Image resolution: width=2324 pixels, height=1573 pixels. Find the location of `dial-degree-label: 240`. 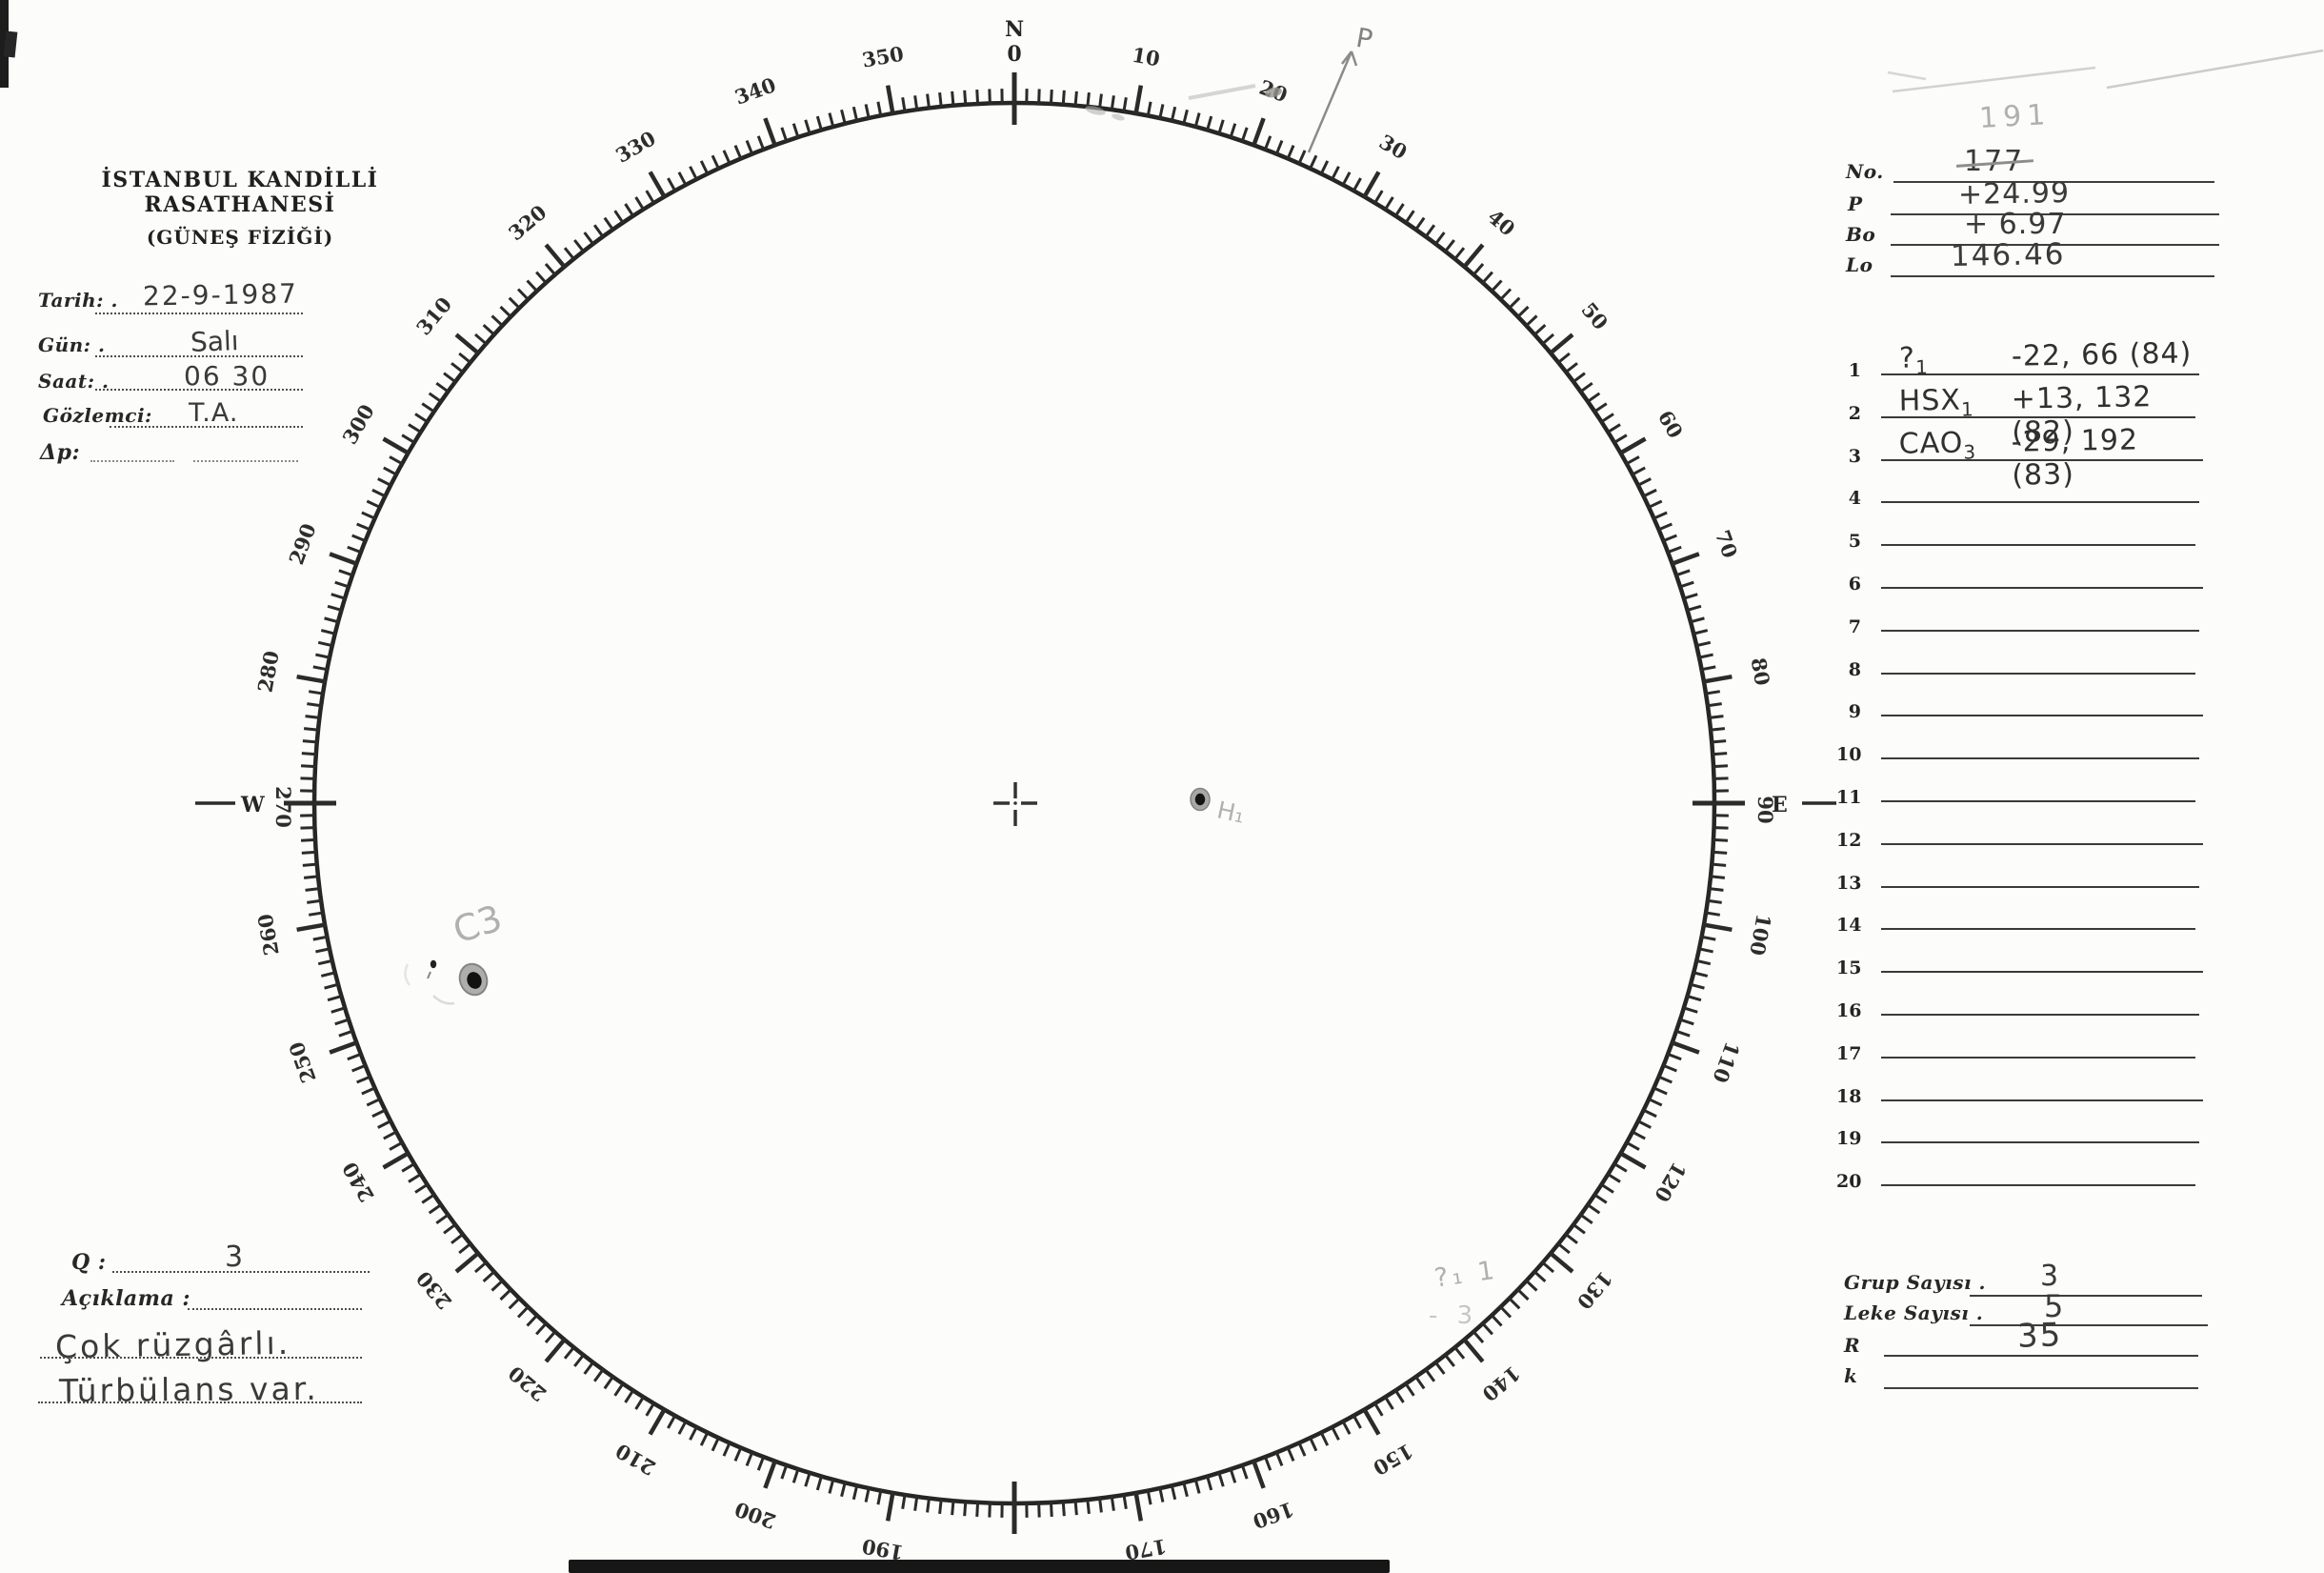

dial-degree-label: 240 is located at coordinates (358, 1182).